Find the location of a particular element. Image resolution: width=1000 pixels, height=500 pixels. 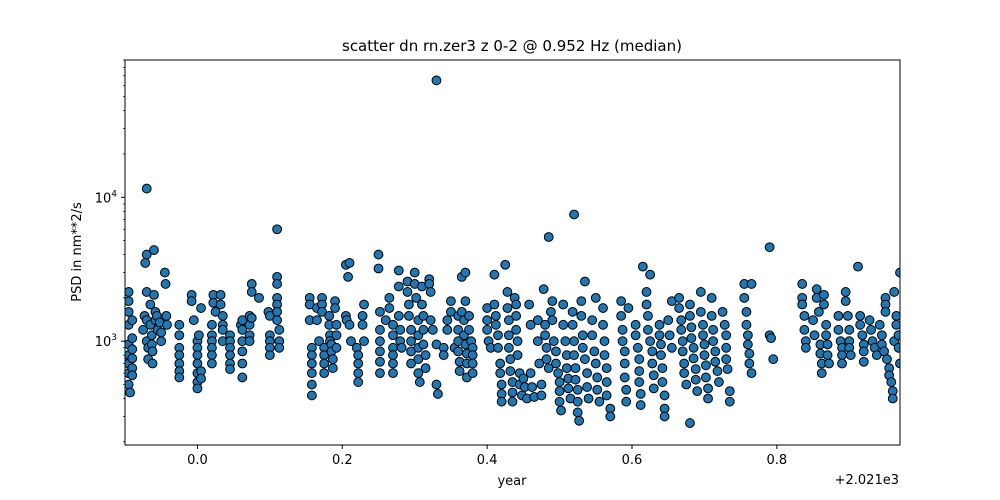

x-tick-label: 0.8 is located at coordinates (777, 460).